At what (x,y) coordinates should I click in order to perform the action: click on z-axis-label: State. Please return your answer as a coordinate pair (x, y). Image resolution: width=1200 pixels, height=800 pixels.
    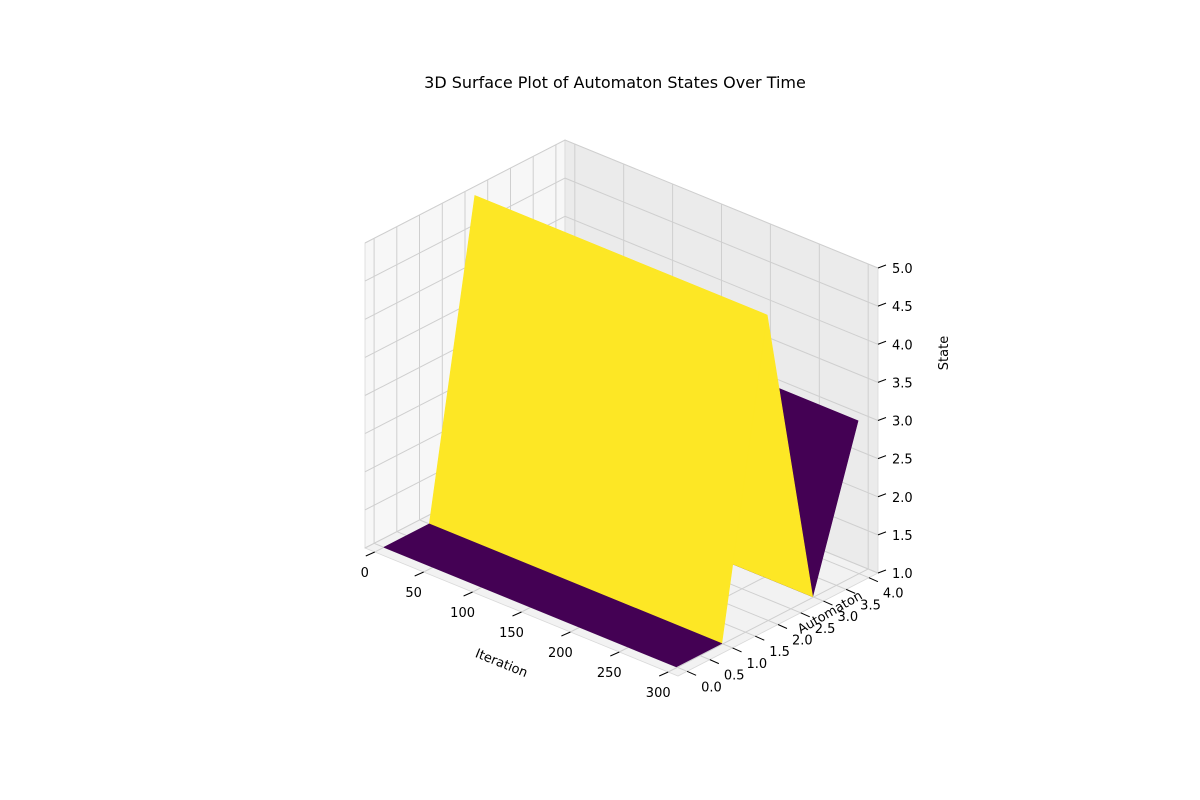
    Looking at the image, I should click on (944, 353).